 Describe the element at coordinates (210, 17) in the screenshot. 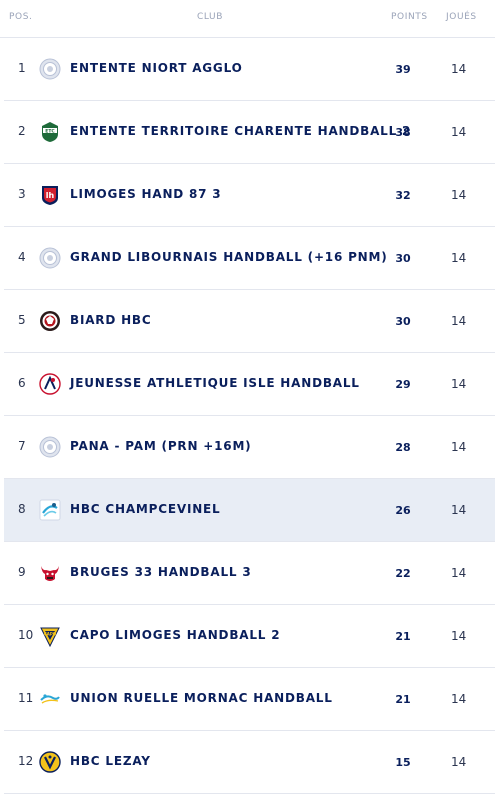

I see `header-club: CLUB` at that location.